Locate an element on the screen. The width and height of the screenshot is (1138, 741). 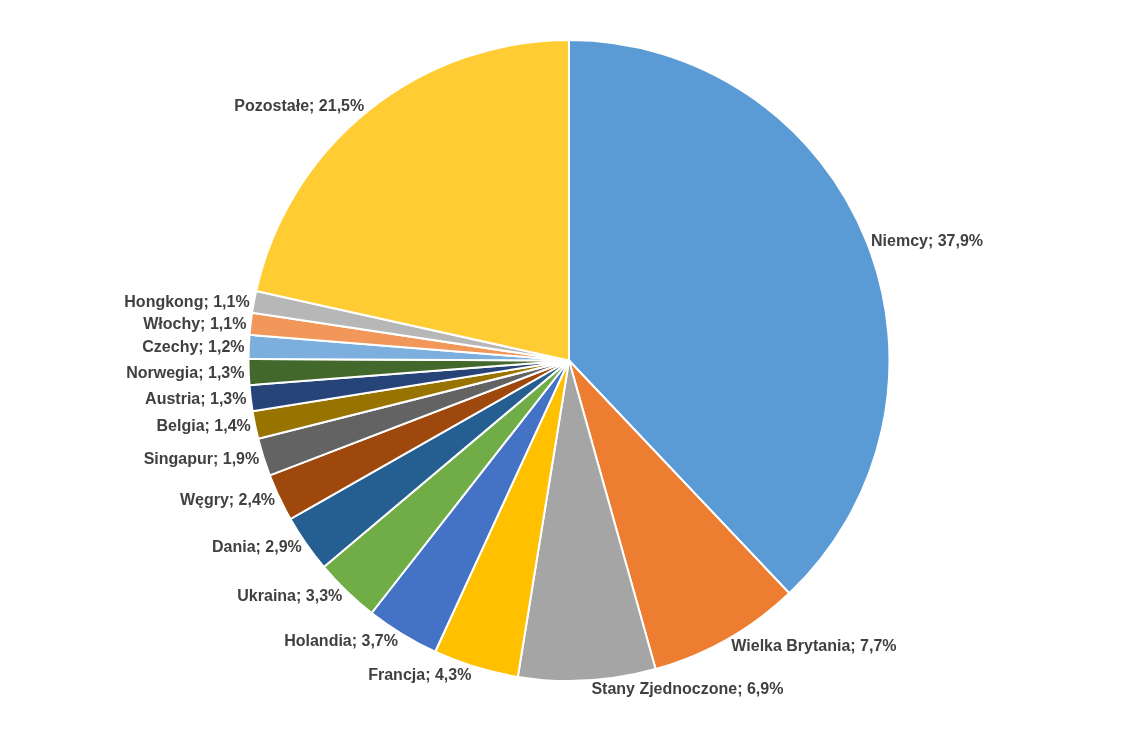
slice-label: Ukraina; 3,3% is located at coordinates (290, 596).